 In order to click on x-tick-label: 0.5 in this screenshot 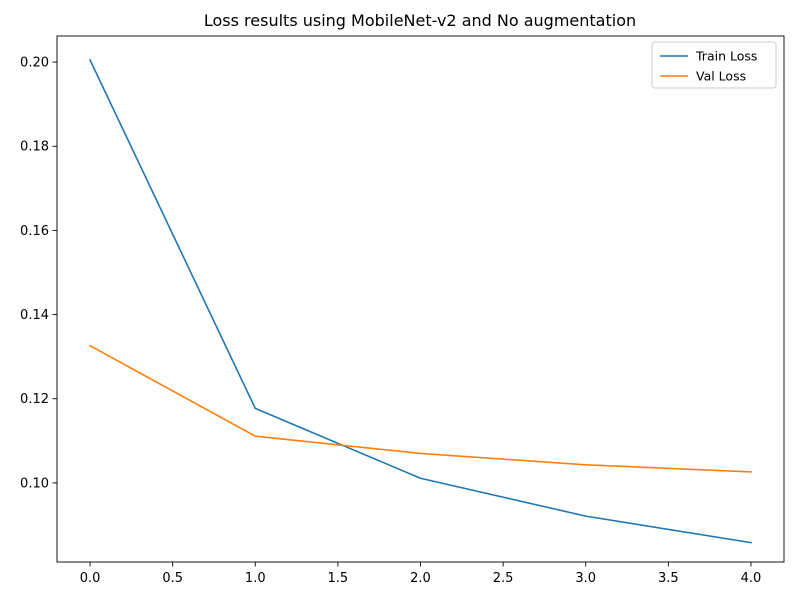, I will do `click(172, 578)`.